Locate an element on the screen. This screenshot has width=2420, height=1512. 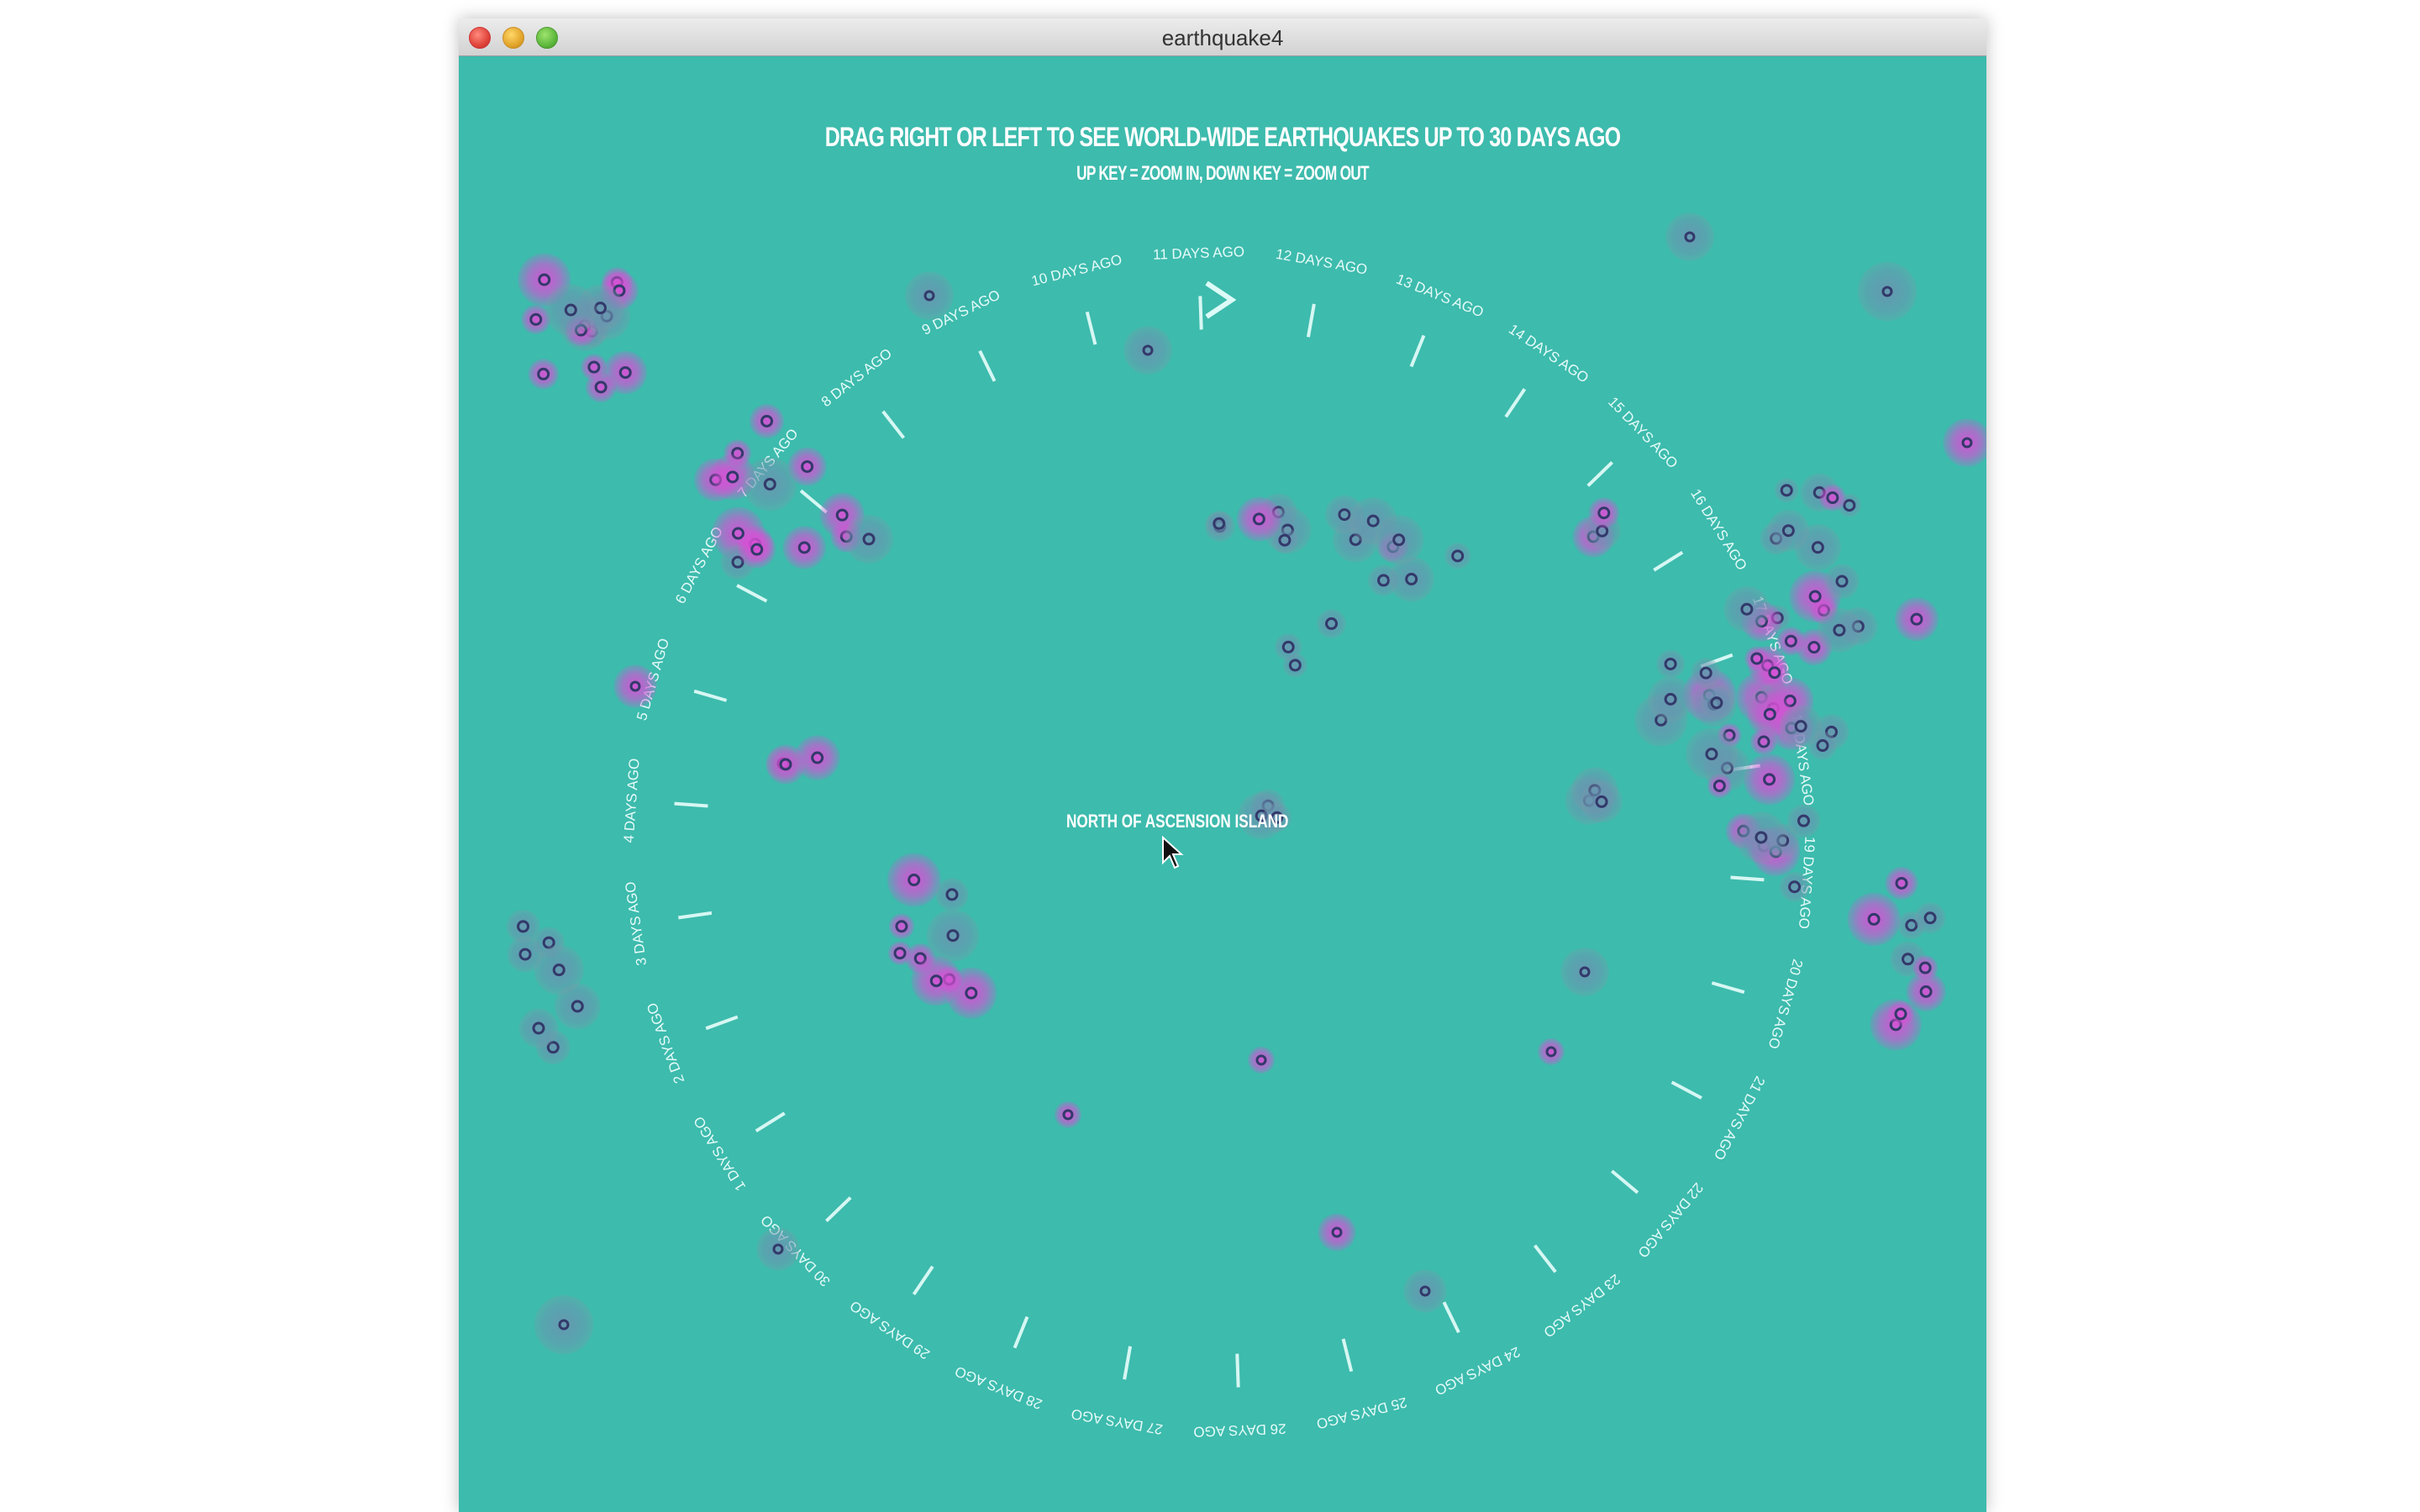
title-bar: earthquake4 is located at coordinates (1223, 37).